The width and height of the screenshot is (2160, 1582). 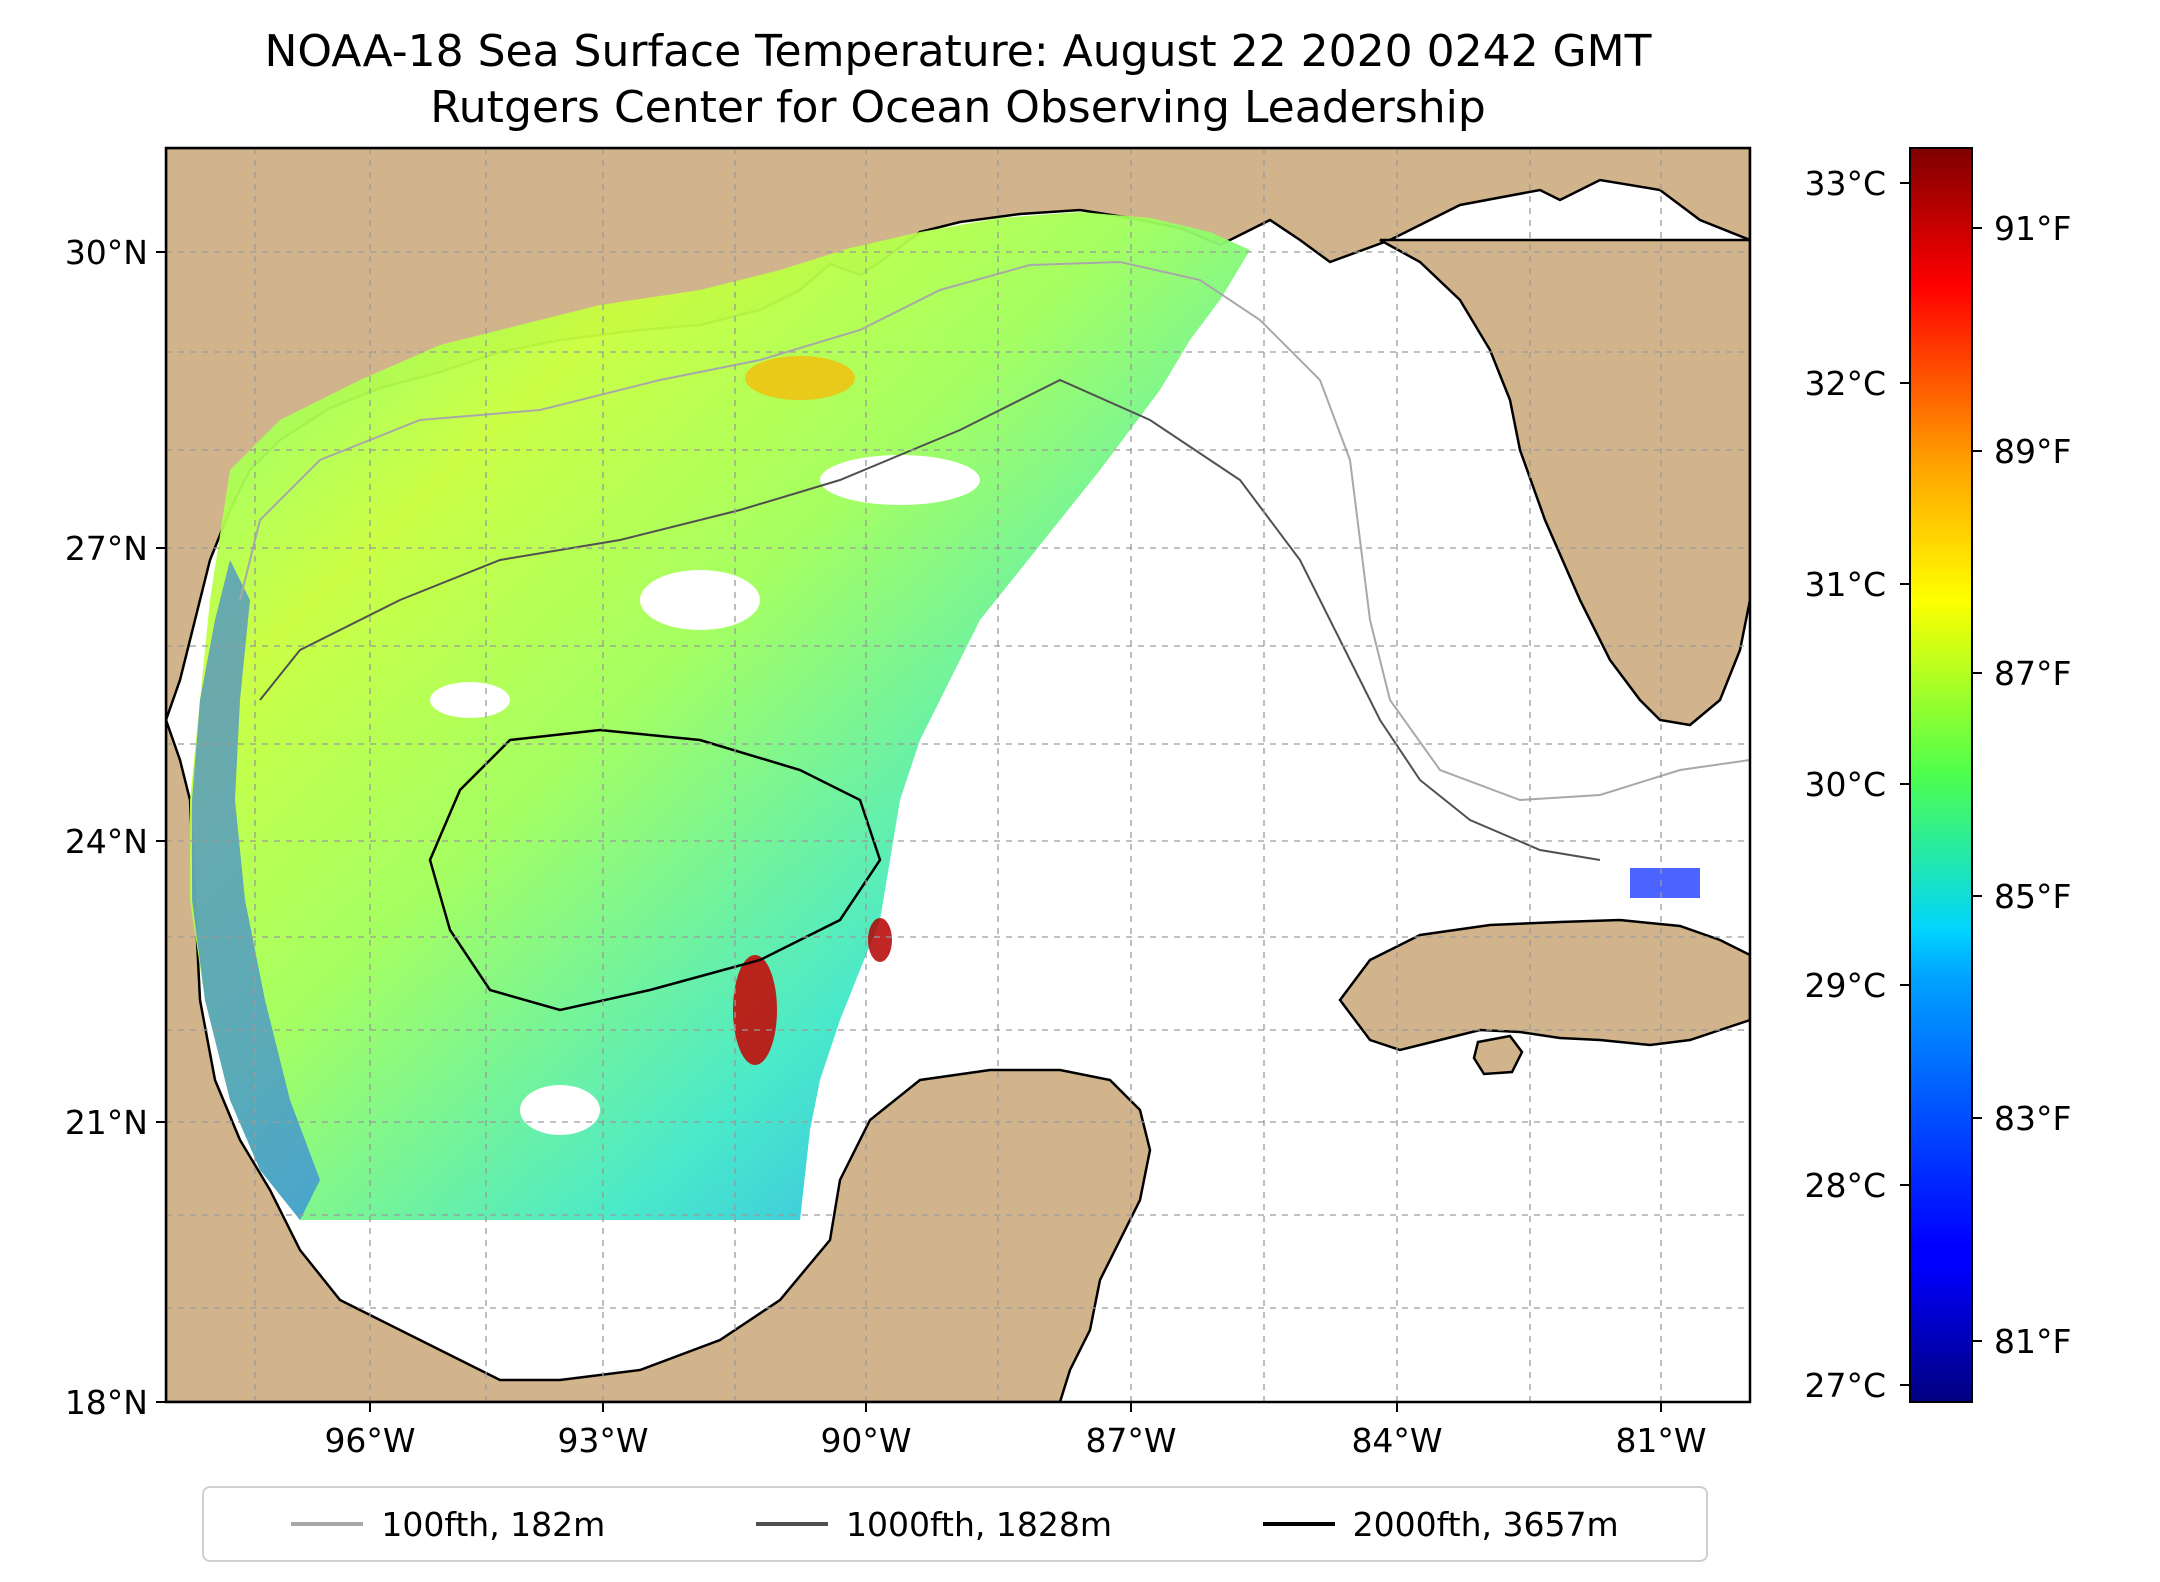 What do you see at coordinates (1845, 784) in the screenshot?
I see `colorbar-celsius-label: 30°C` at bounding box center [1845, 784].